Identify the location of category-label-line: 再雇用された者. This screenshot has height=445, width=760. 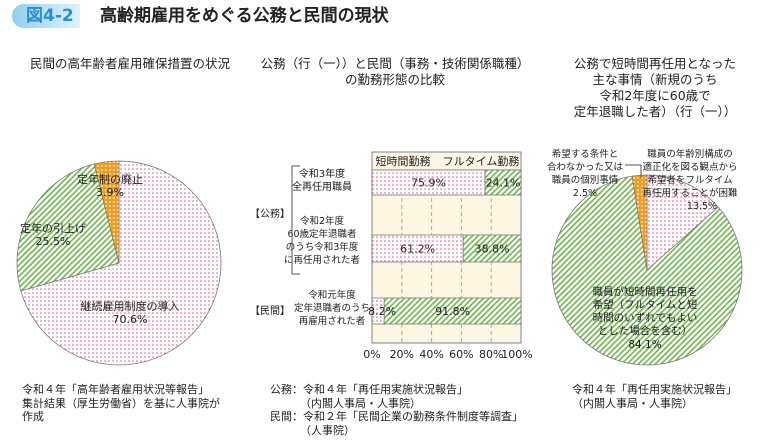
(332, 321).